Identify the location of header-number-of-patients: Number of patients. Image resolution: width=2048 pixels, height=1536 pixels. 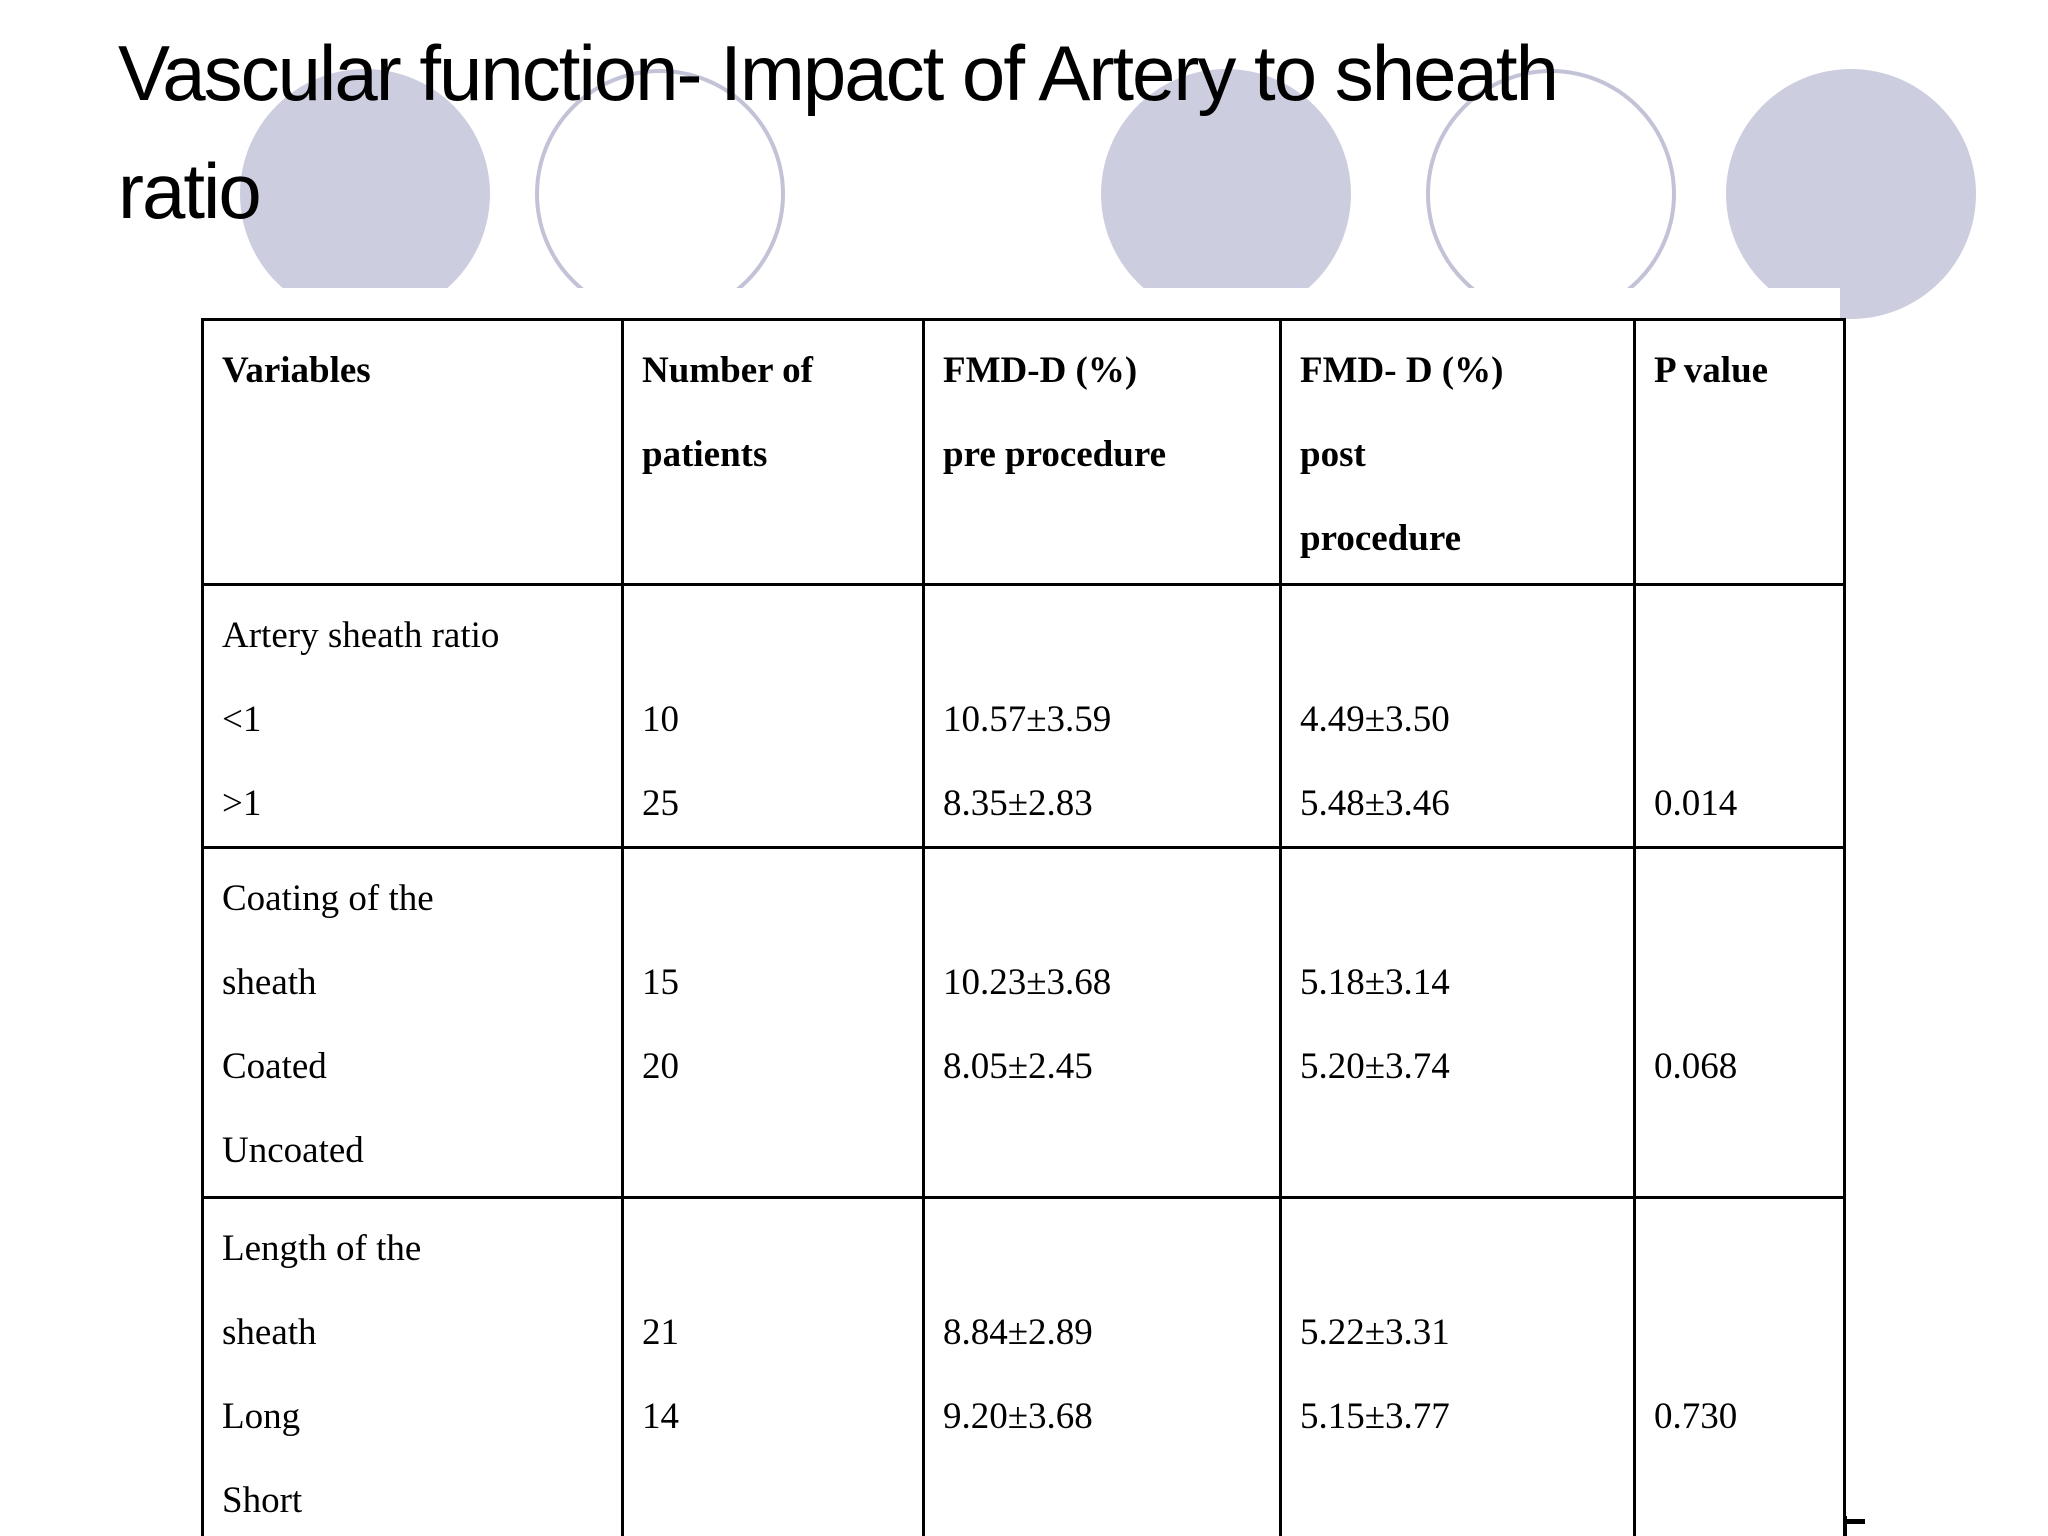
(773, 452).